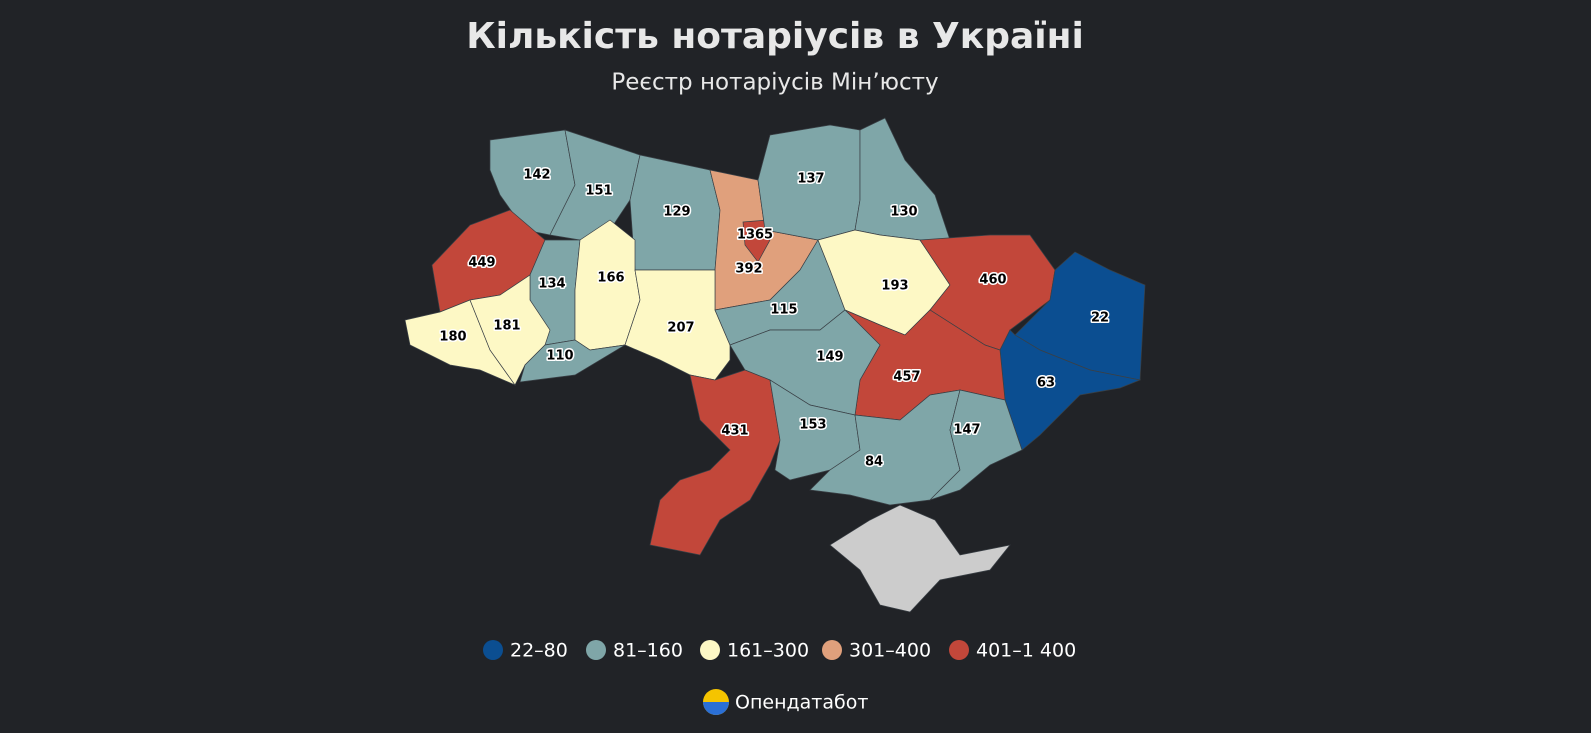 The image size is (1591, 733). What do you see at coordinates (551, 284) in the screenshot?
I see `region-label: 134` at bounding box center [551, 284].